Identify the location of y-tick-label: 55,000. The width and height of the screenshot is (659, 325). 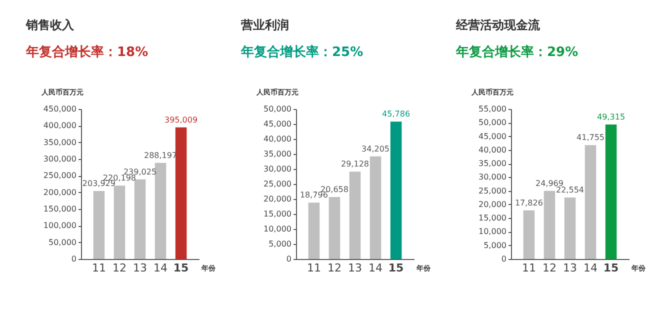
(492, 109).